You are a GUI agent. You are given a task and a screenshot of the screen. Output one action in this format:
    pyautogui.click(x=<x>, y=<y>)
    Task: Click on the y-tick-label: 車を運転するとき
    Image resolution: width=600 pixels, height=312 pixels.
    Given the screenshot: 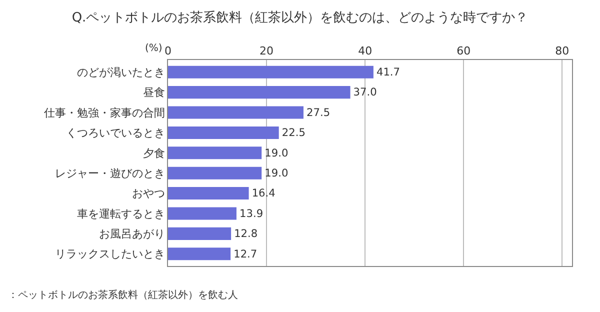 What is the action you would take?
    pyautogui.click(x=120, y=213)
    